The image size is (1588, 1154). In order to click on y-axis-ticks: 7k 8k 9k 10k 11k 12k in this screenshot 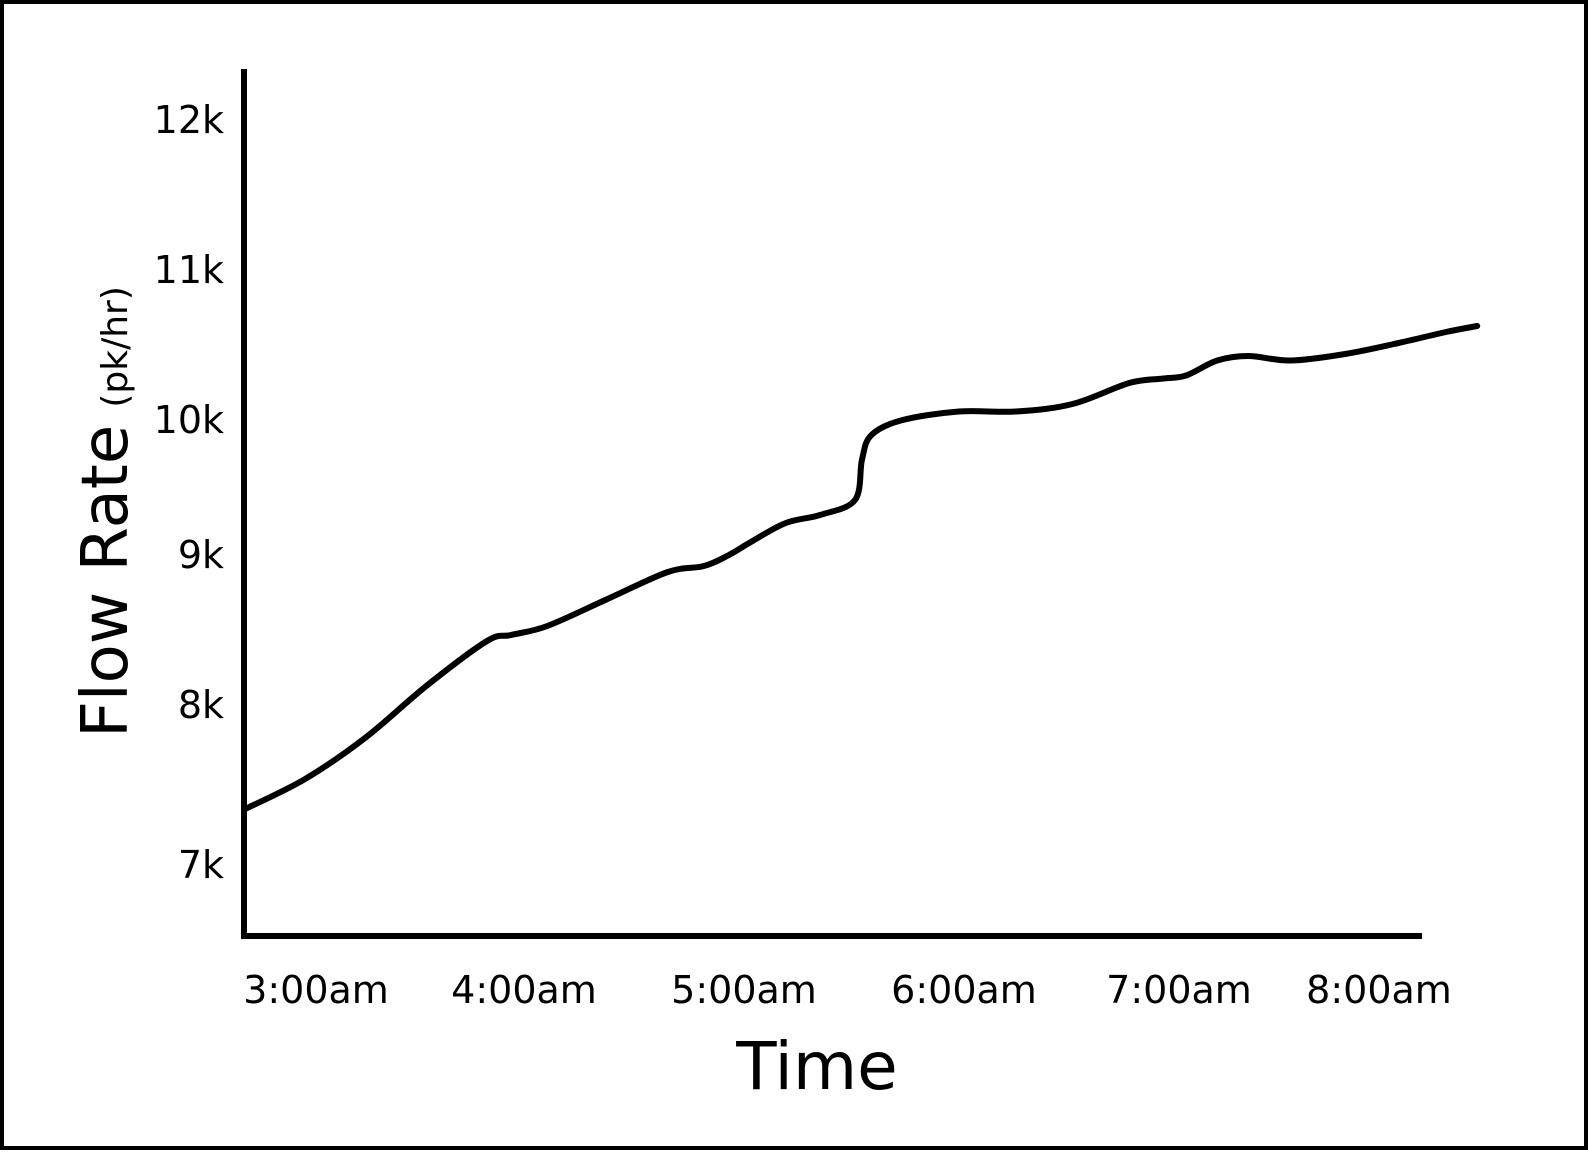, I will do `click(189, 492)`.